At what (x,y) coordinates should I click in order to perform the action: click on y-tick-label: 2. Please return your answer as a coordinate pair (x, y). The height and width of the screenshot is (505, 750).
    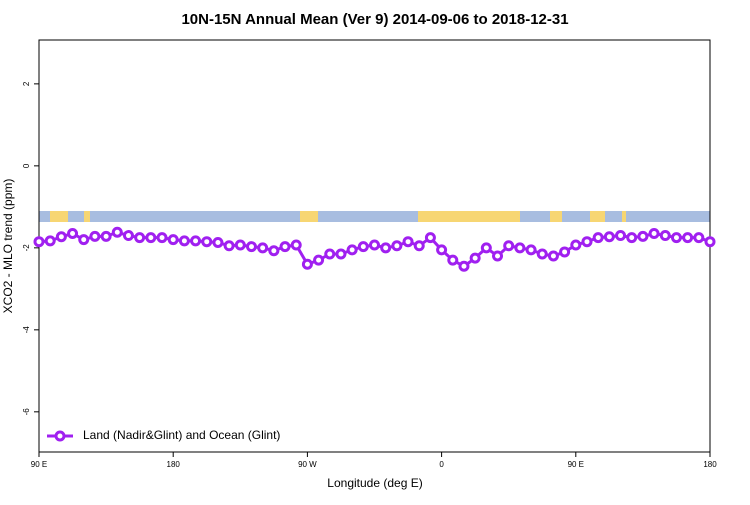
    Looking at the image, I should click on (26, 83).